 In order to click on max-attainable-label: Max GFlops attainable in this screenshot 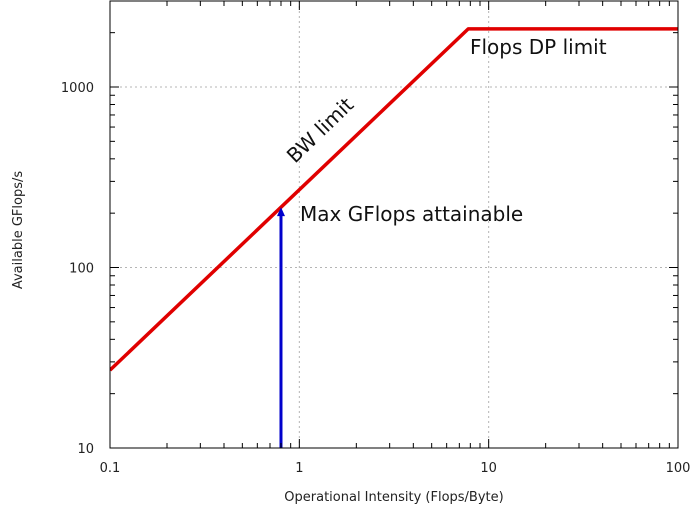, I will do `click(411, 214)`.